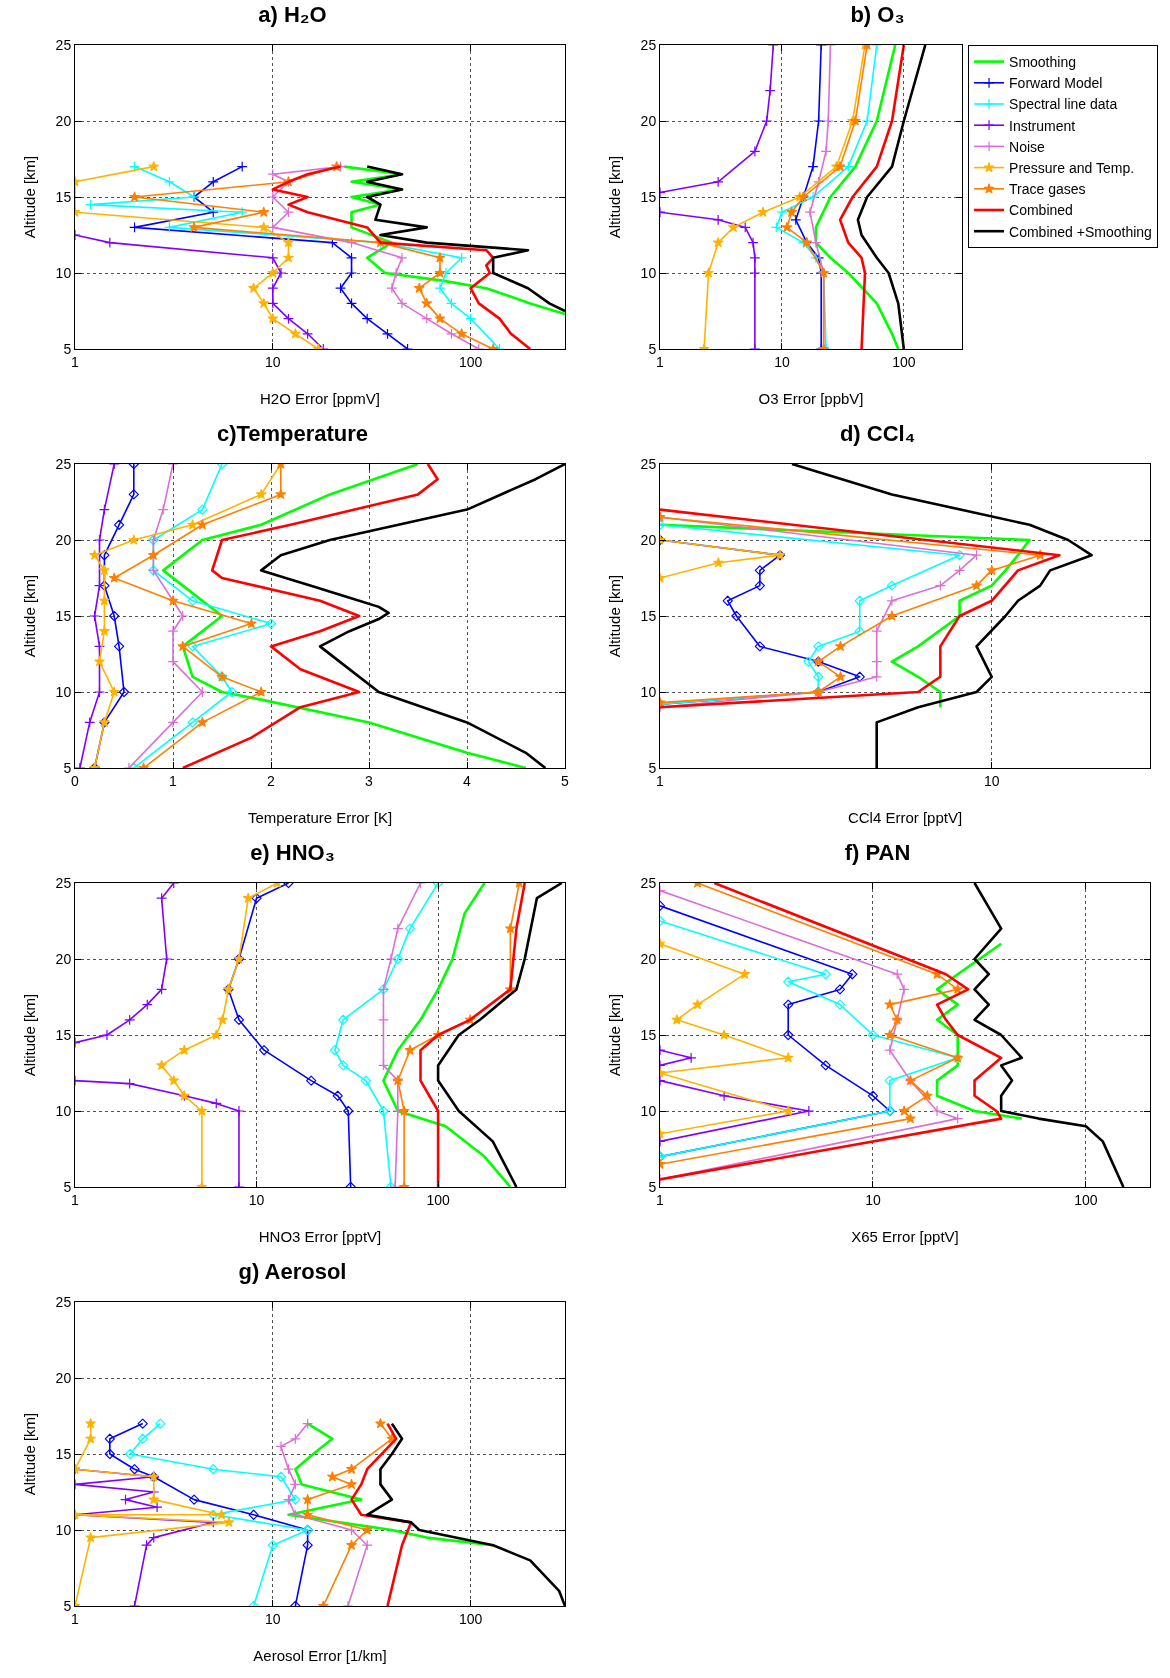 This screenshot has height=1678, width=1170. What do you see at coordinates (1072, 168) in the screenshot?
I see `legend-label: Pressure and Temp.` at bounding box center [1072, 168].